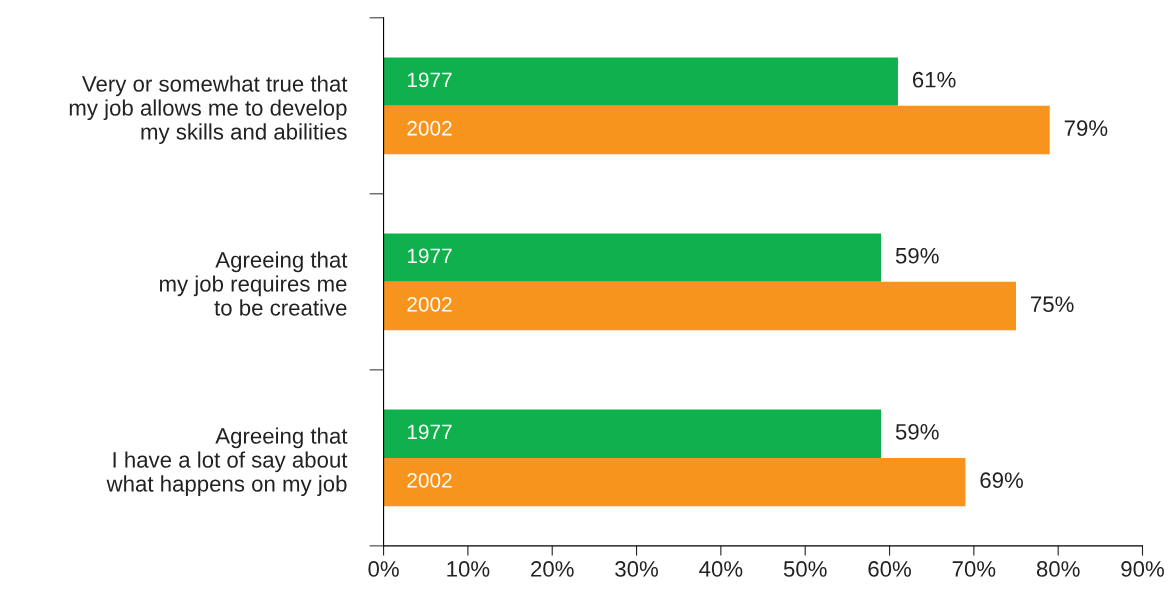 The width and height of the screenshot is (1173, 594). What do you see at coordinates (1058, 569) in the screenshot?
I see `x-tick-label: 80%` at bounding box center [1058, 569].